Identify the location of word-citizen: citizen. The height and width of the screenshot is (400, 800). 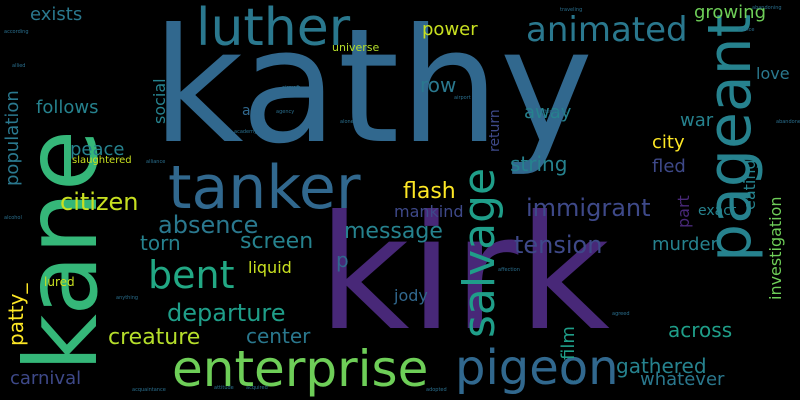
(99, 202).